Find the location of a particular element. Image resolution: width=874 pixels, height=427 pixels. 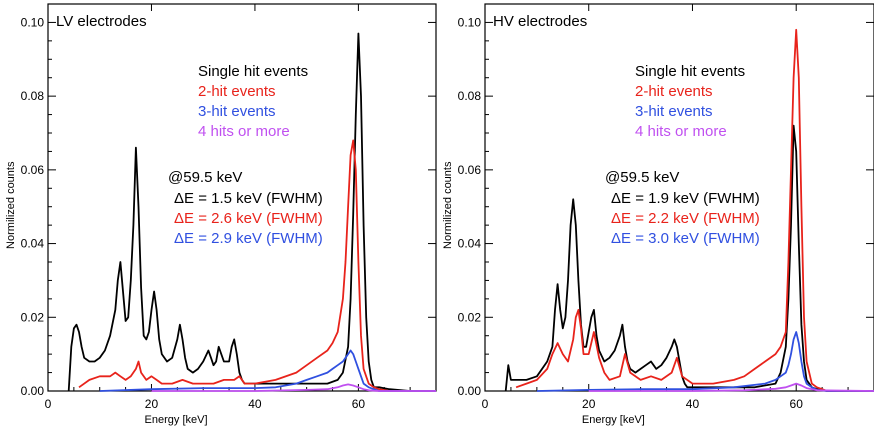

annotation-resolution: ΔE = 2.9 keV (FWHM) is located at coordinates (248, 238).